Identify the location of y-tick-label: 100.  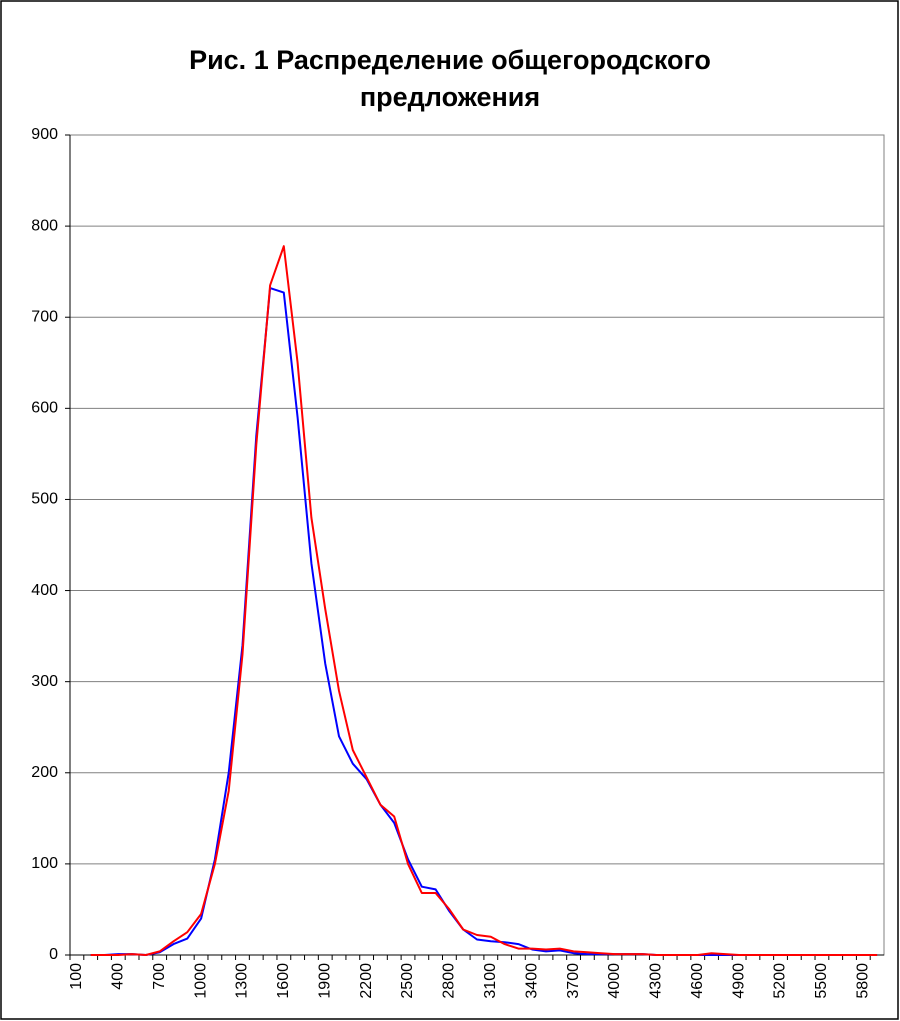
(44, 863).